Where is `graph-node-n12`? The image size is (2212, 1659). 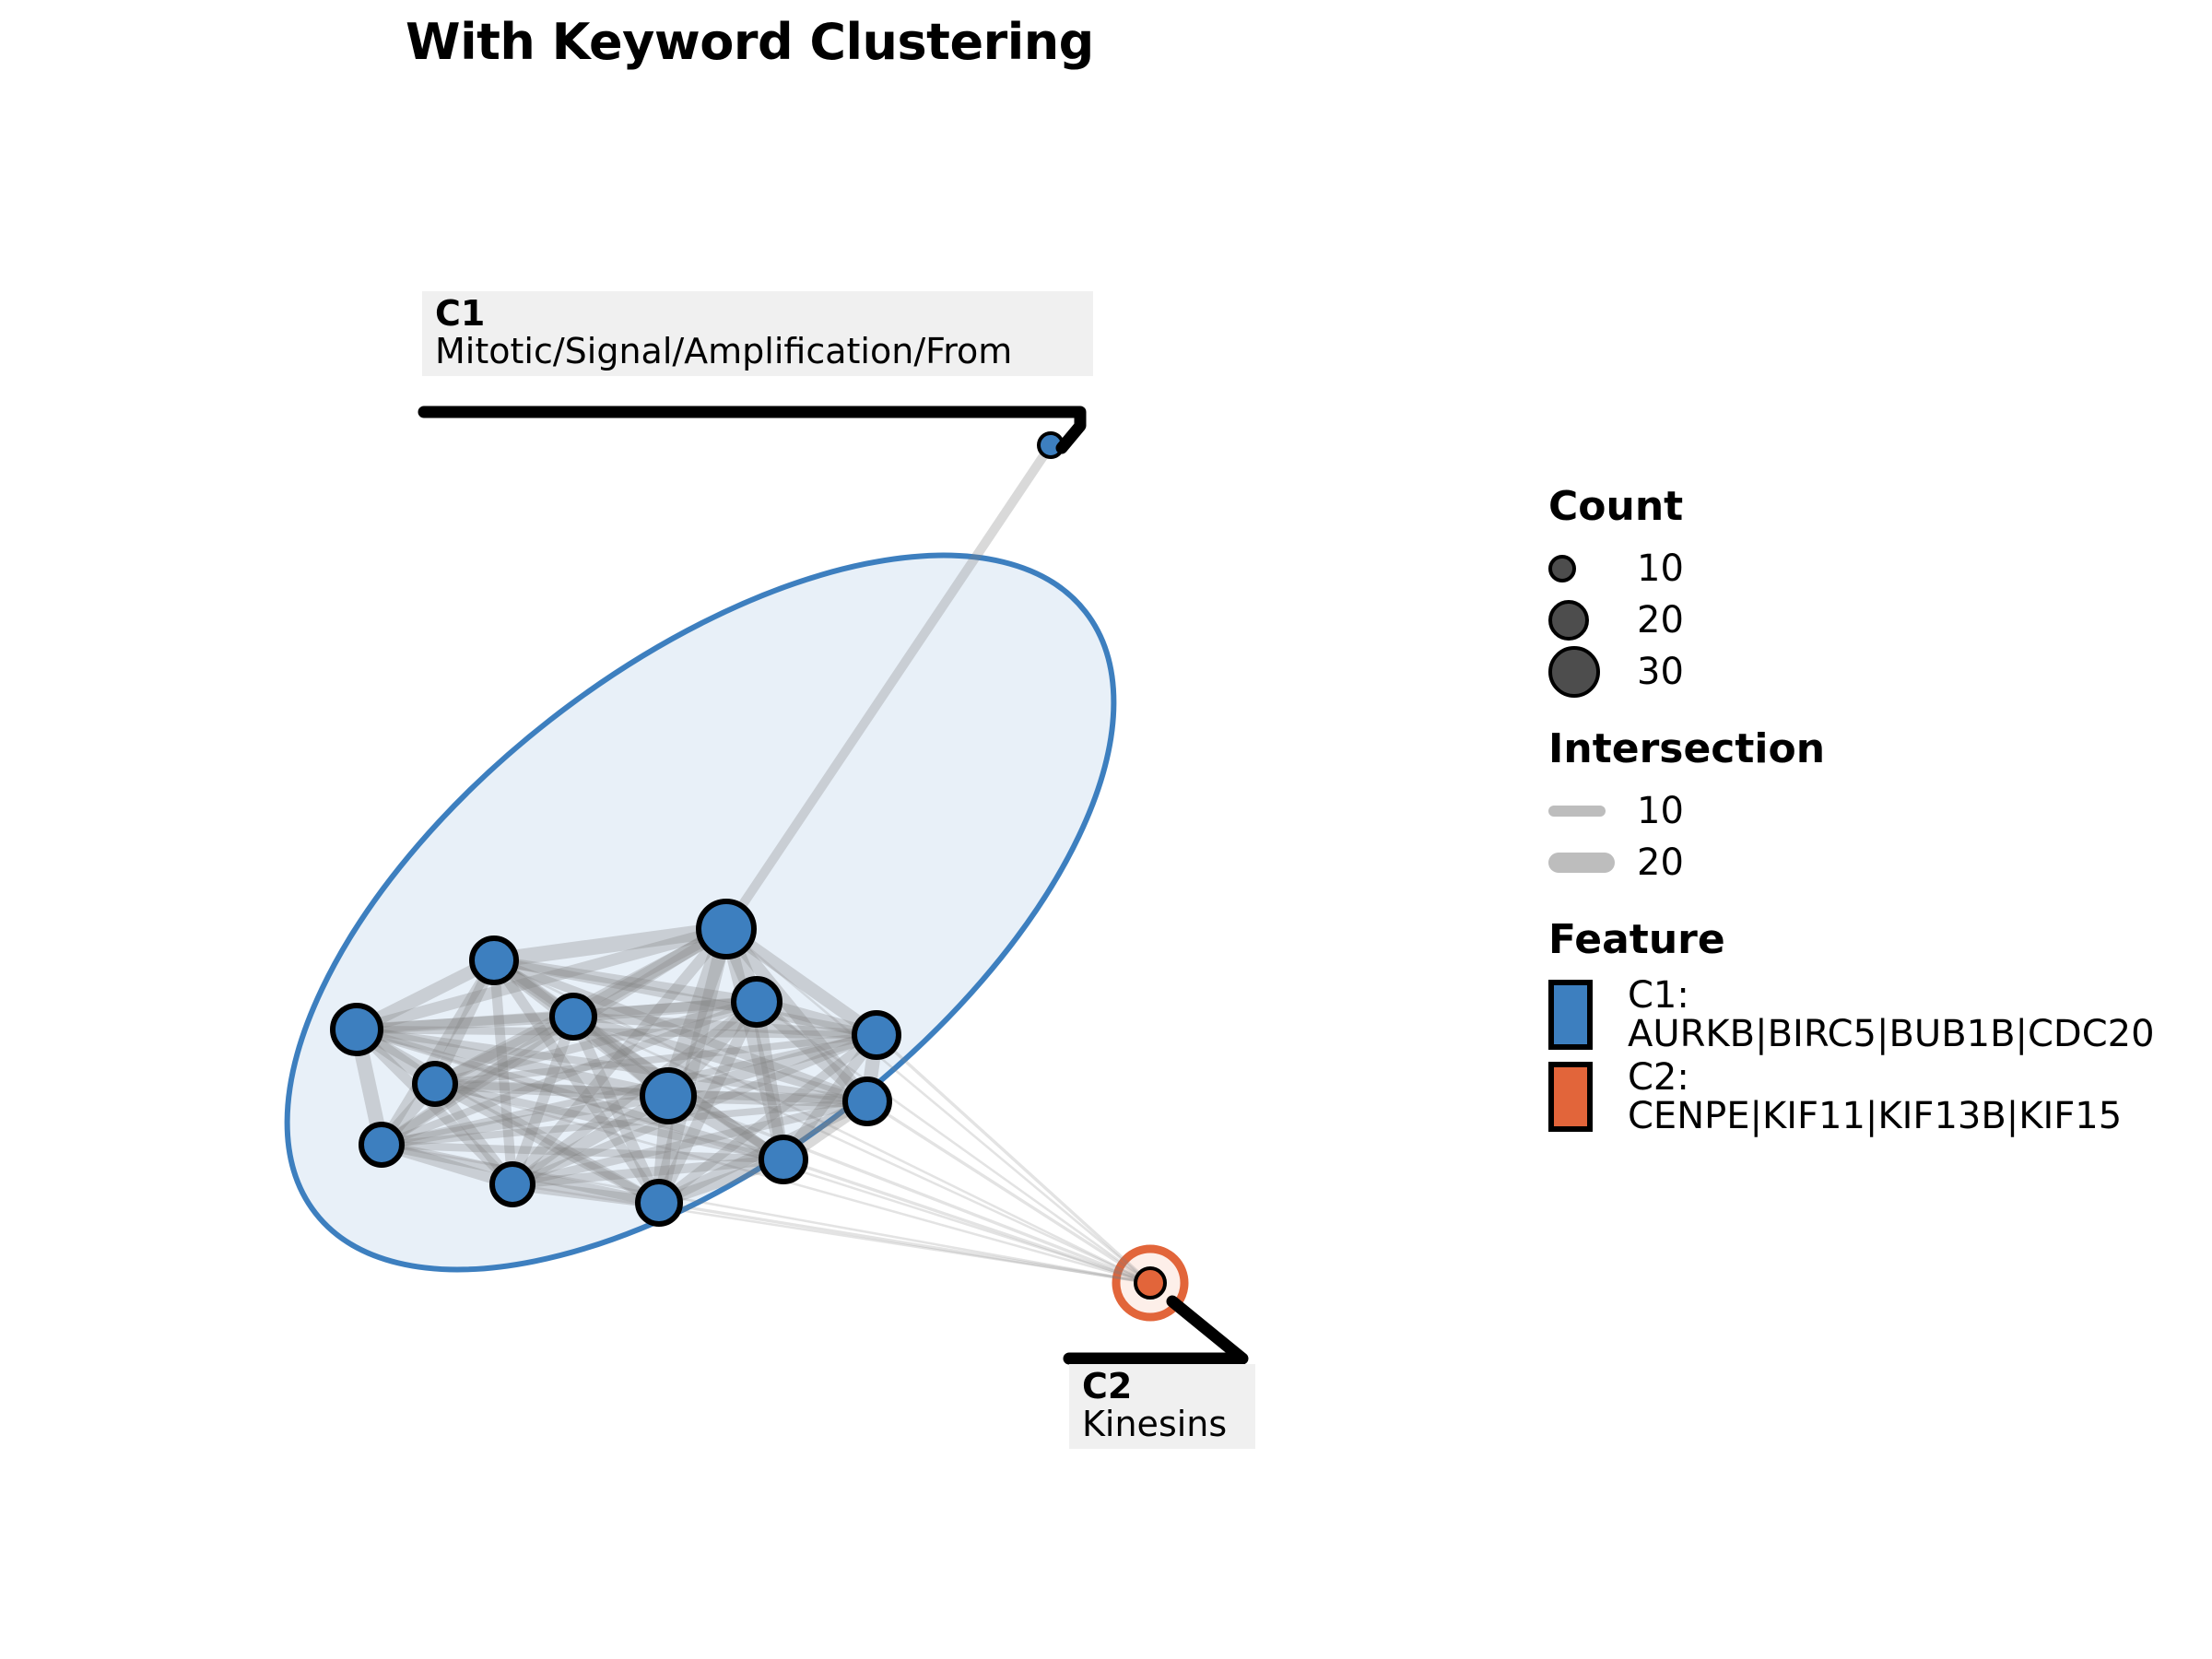
graph-node-n12 is located at coordinates (783, 1159).